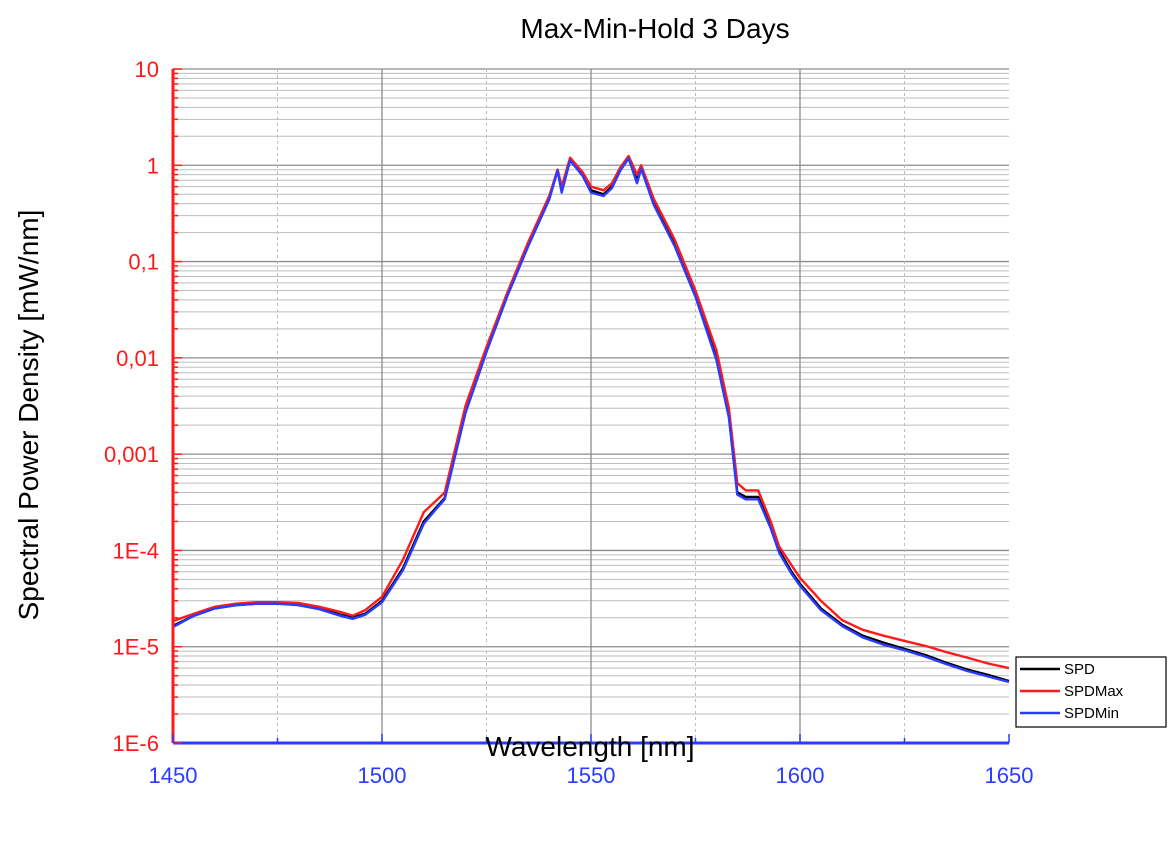  I want to click on legend: SPD SPDMax SPDMin, so click(1091, 692).